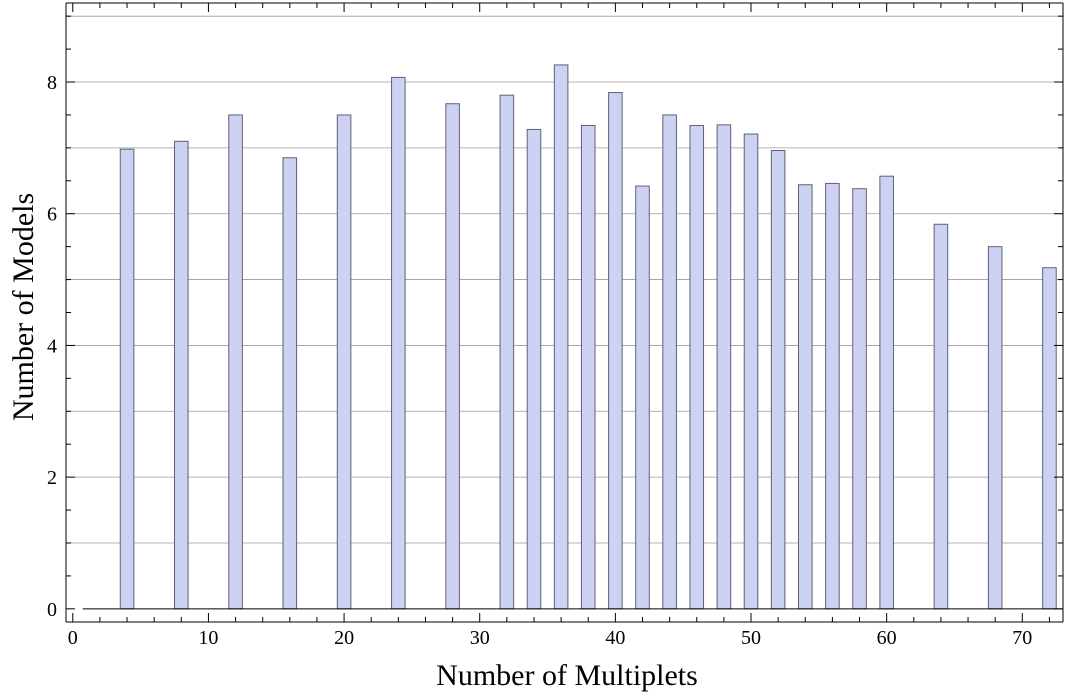 The image size is (1065, 693). What do you see at coordinates (73, 638) in the screenshot?
I see `x-tick-label: 0` at bounding box center [73, 638].